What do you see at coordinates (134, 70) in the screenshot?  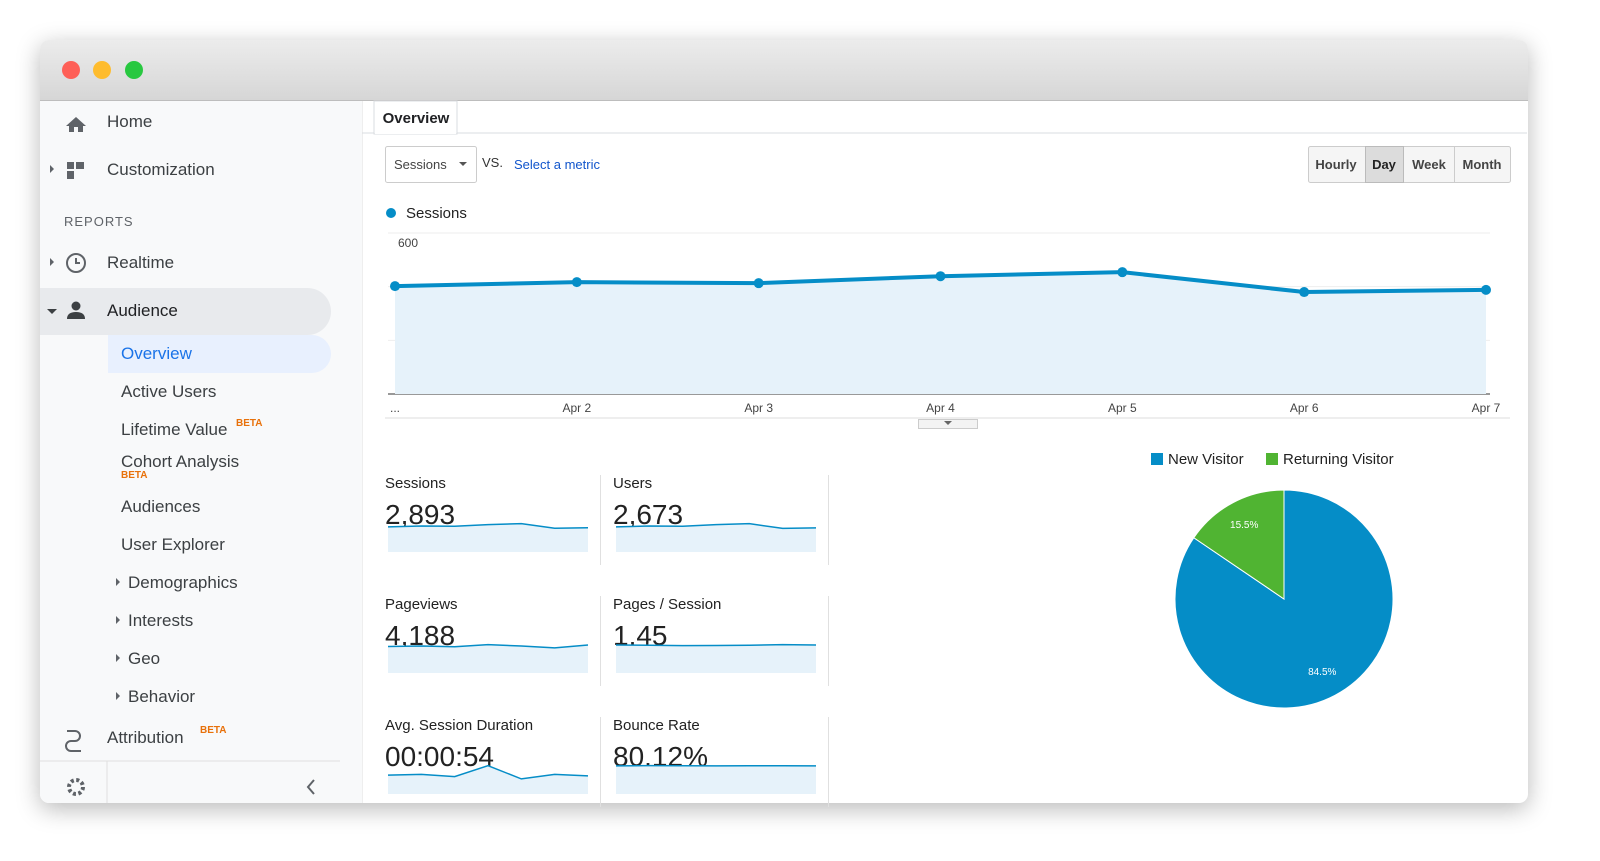 I see `maximize` at bounding box center [134, 70].